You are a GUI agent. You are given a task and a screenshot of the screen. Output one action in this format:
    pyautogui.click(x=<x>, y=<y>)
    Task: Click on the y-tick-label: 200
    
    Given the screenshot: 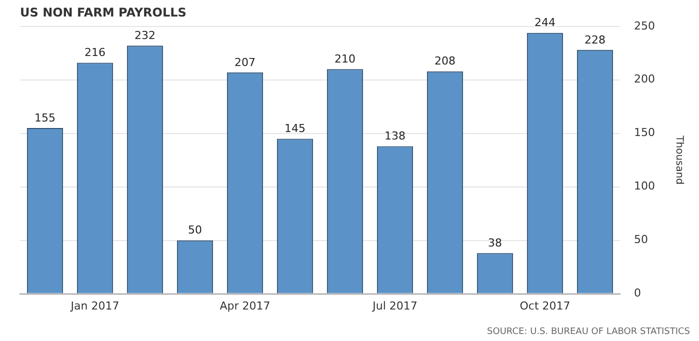 What is the action you would take?
    pyautogui.click(x=645, y=79)
    